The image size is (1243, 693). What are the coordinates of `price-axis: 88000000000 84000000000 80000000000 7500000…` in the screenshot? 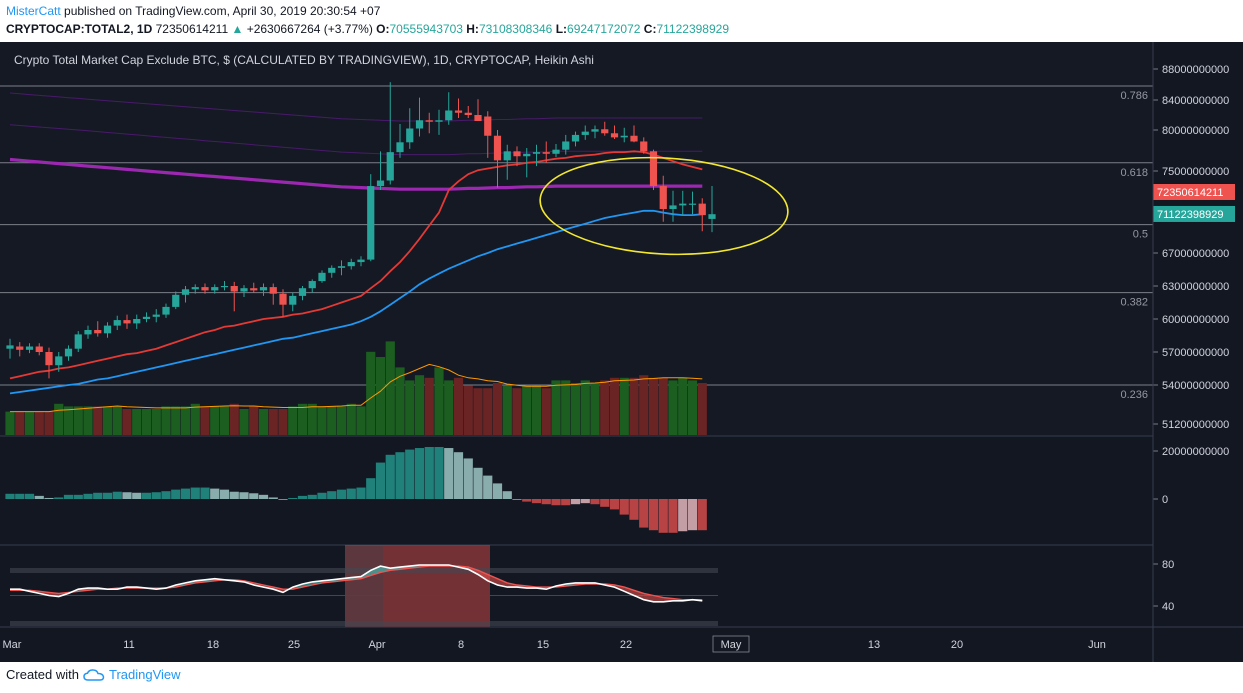 It's located at (1191, 247).